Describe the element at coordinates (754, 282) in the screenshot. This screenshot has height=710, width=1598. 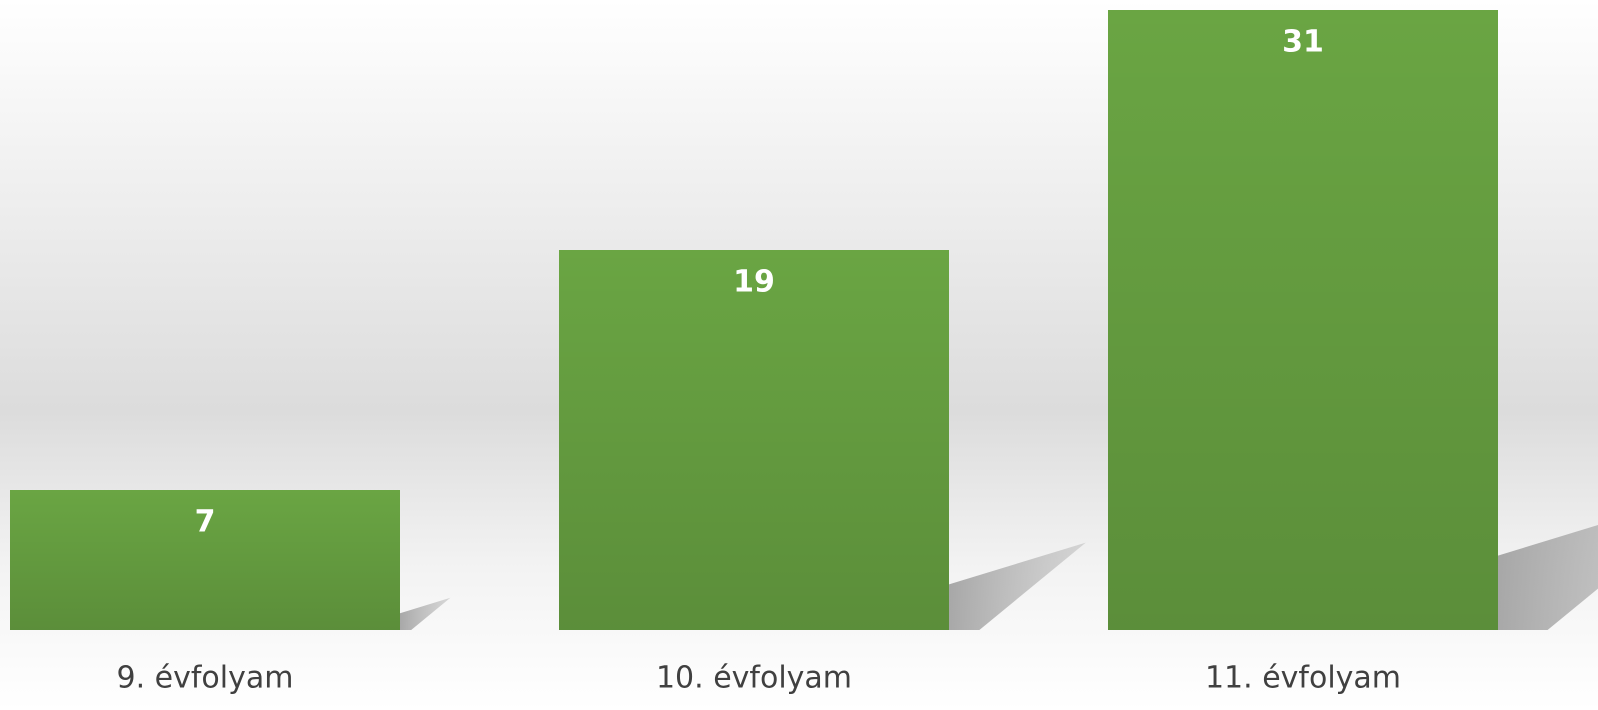
I see `data-label: 19` at that location.